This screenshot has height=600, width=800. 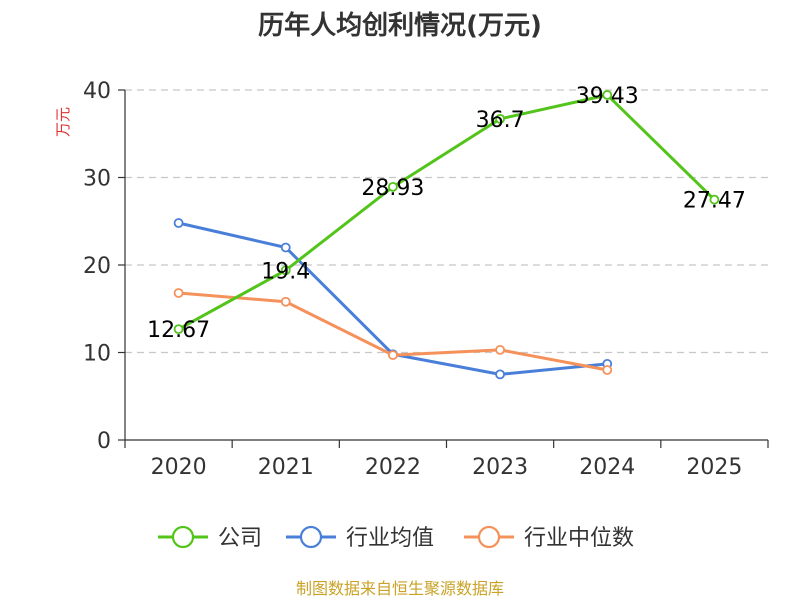 What do you see at coordinates (607, 467) in the screenshot?
I see `x-tick-label: 2024` at bounding box center [607, 467].